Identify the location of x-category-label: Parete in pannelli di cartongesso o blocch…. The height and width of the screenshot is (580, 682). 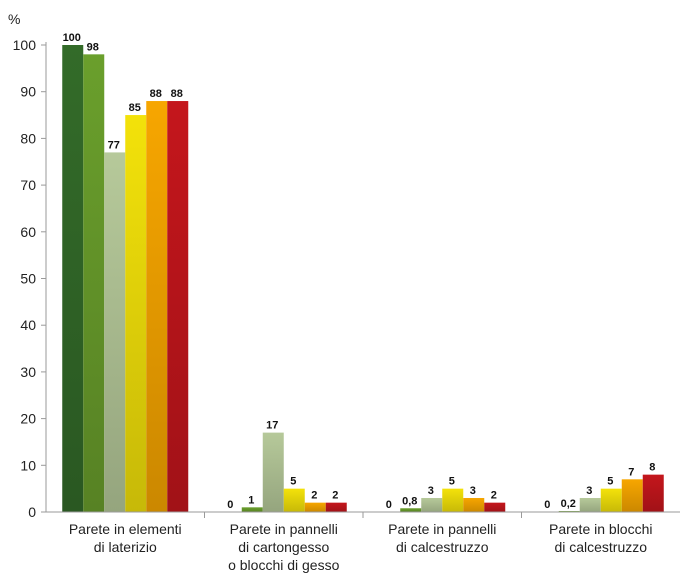
(284, 547).